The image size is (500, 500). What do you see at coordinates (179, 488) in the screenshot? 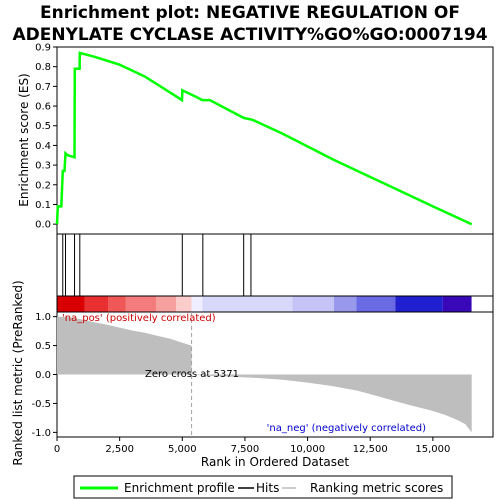
I see `legend-enrichment-label: Enrichment profile` at bounding box center [179, 488].